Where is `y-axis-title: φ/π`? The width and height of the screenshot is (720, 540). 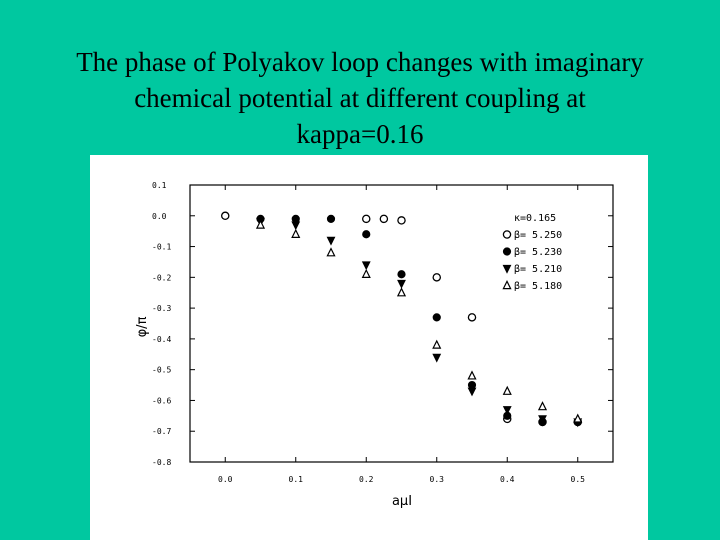
y-axis-title: φ/π is located at coordinates (142, 326).